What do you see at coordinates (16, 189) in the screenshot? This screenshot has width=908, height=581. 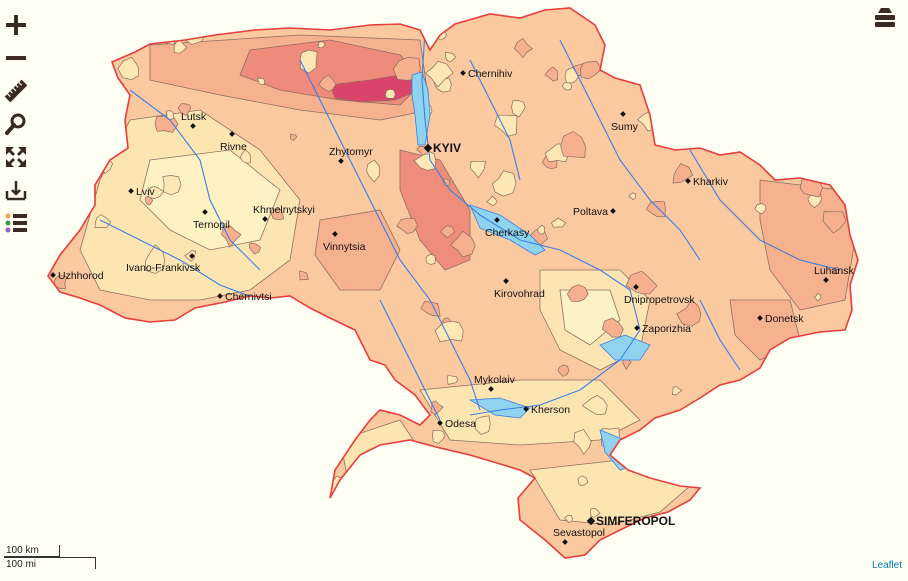 I see `identify-button` at bounding box center [16, 189].